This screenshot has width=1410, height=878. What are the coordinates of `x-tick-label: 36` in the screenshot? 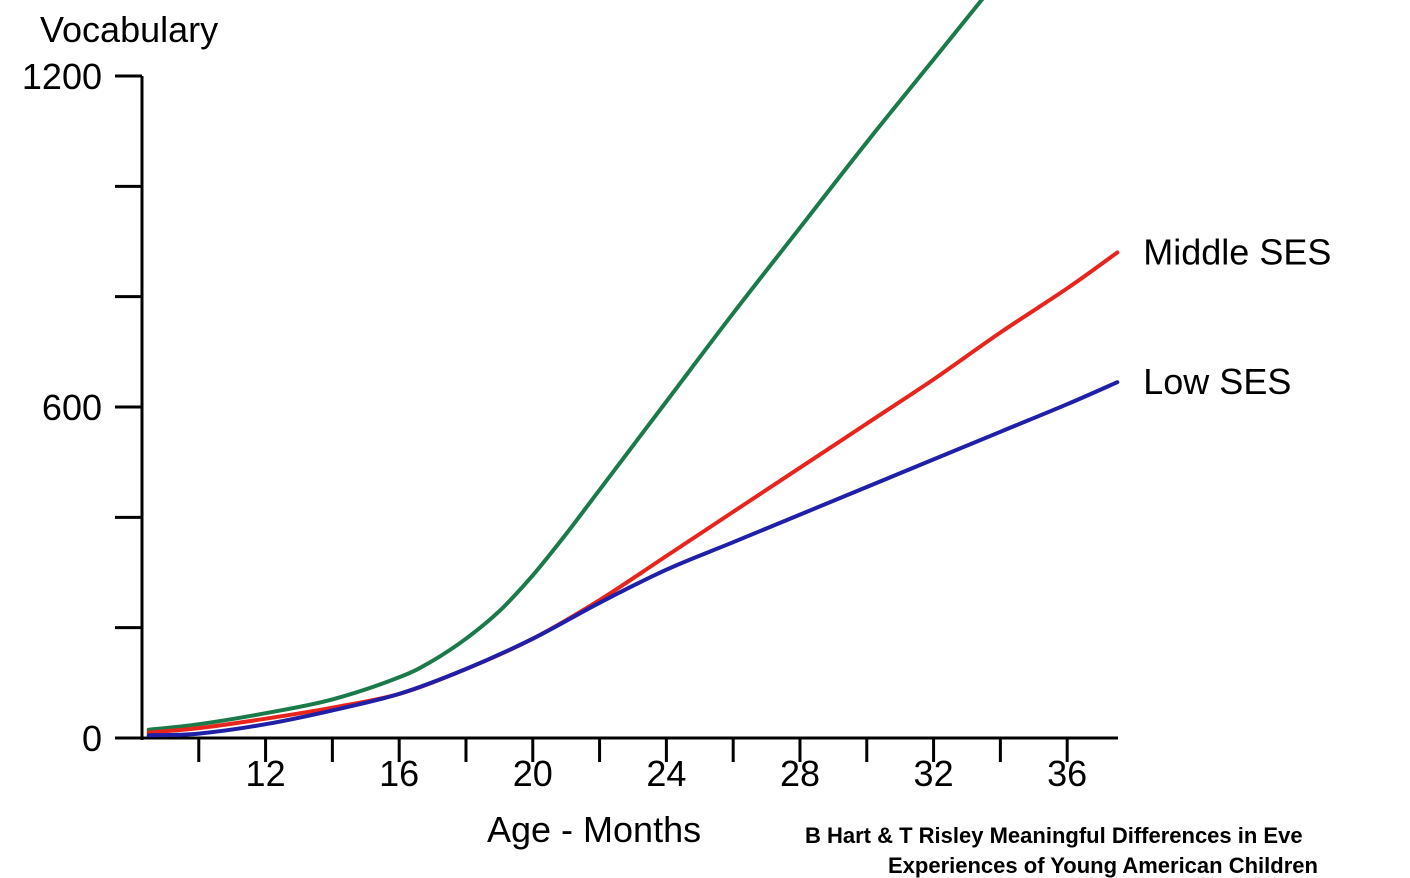 It's located at (1067, 773).